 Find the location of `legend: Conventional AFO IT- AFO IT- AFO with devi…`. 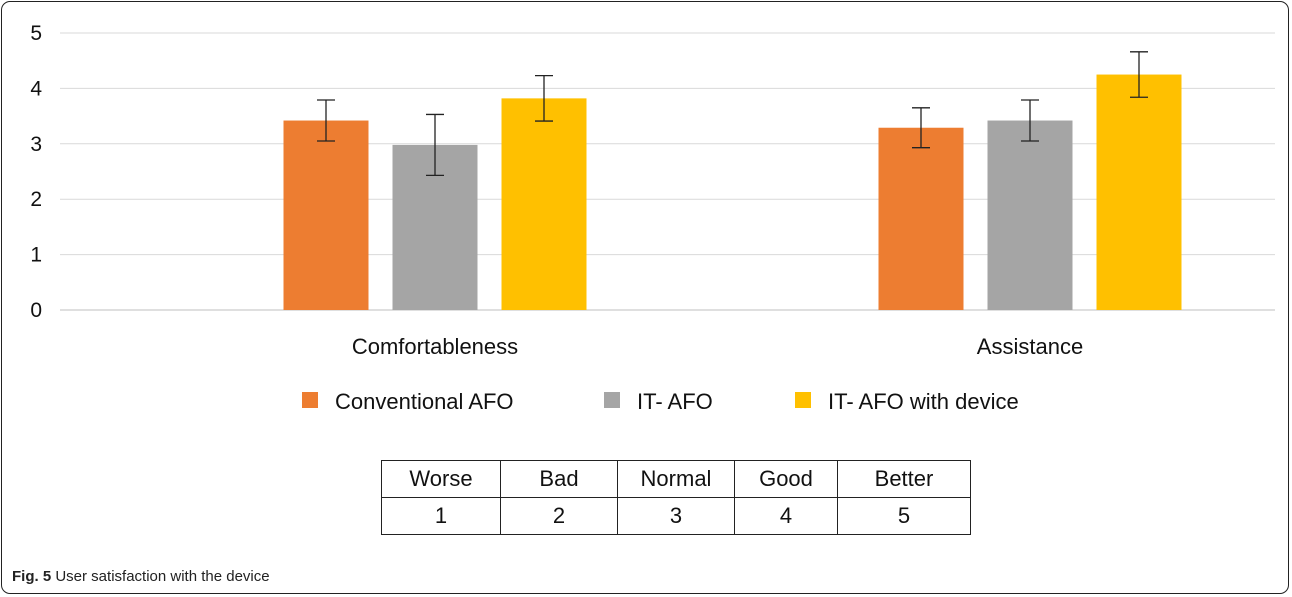

legend: Conventional AFO IT- AFO IT- AFO with devi… is located at coordinates (660, 401).